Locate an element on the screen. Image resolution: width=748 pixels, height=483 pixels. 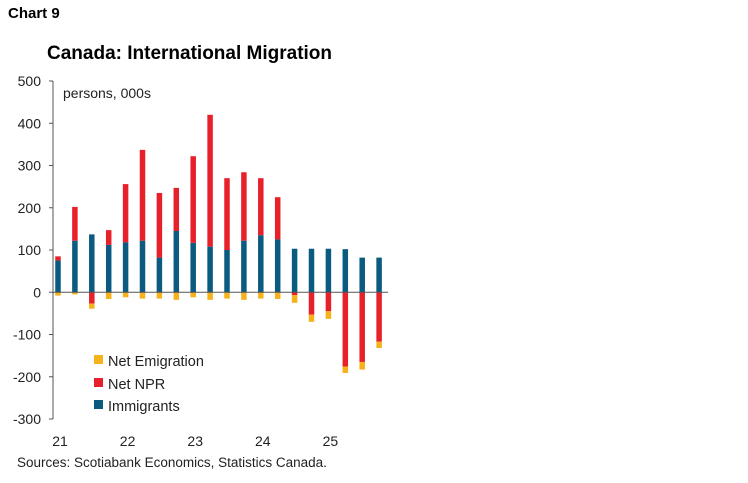
x-tick-label: 23 is located at coordinates (195, 441).